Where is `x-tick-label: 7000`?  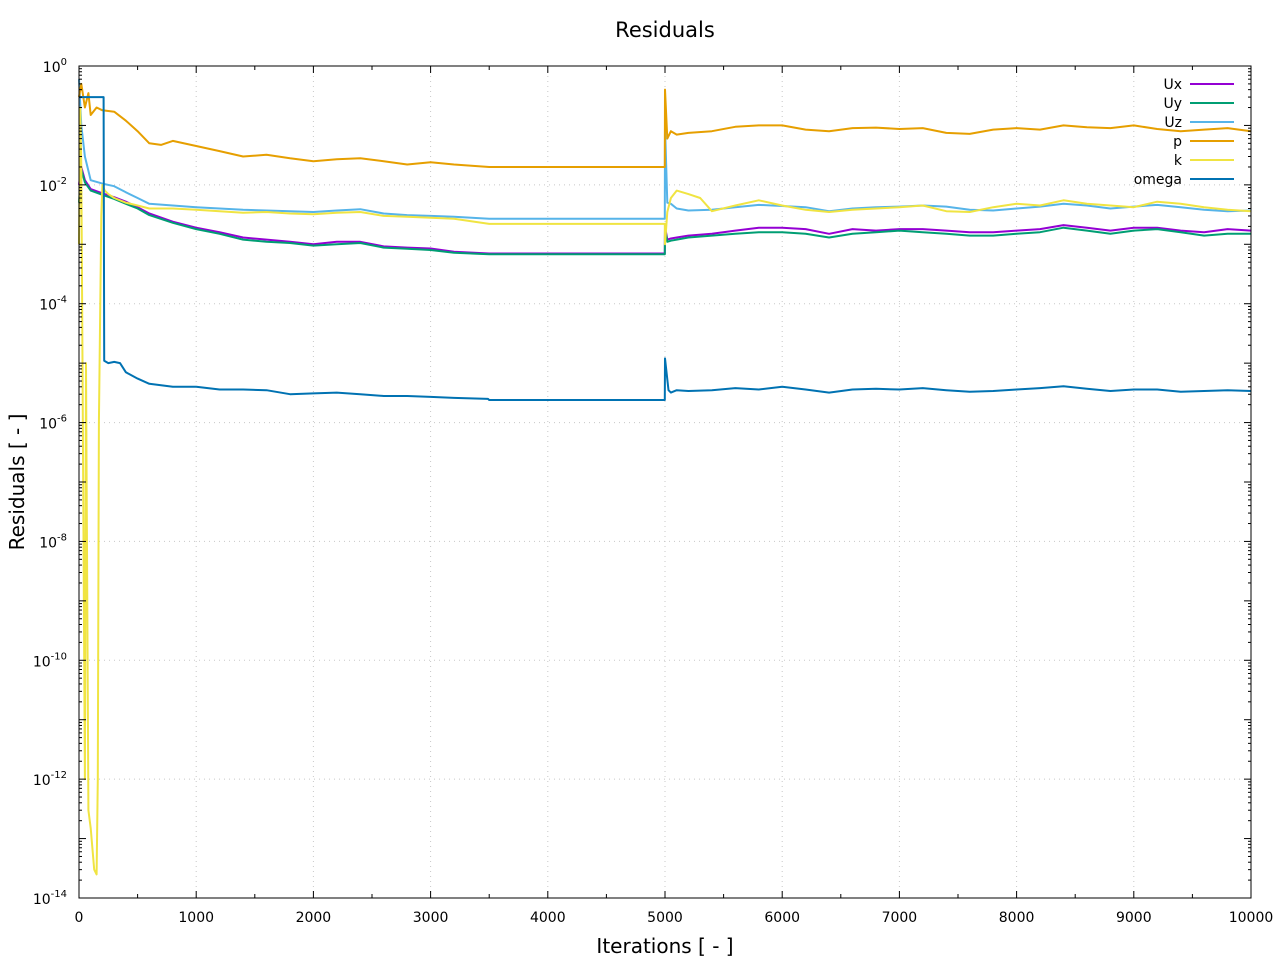 x-tick-label: 7000 is located at coordinates (900, 918).